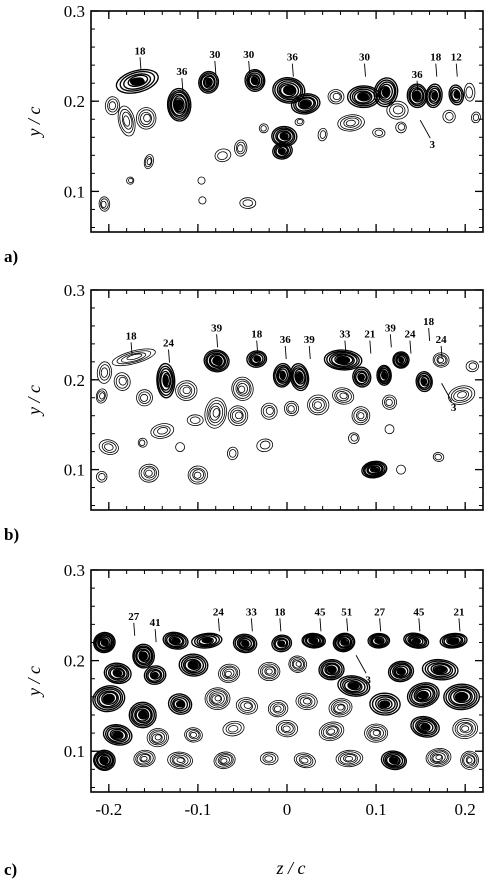 This screenshot has height=886, width=485. I want to click on contour-level-label: 18, so click(429, 322).